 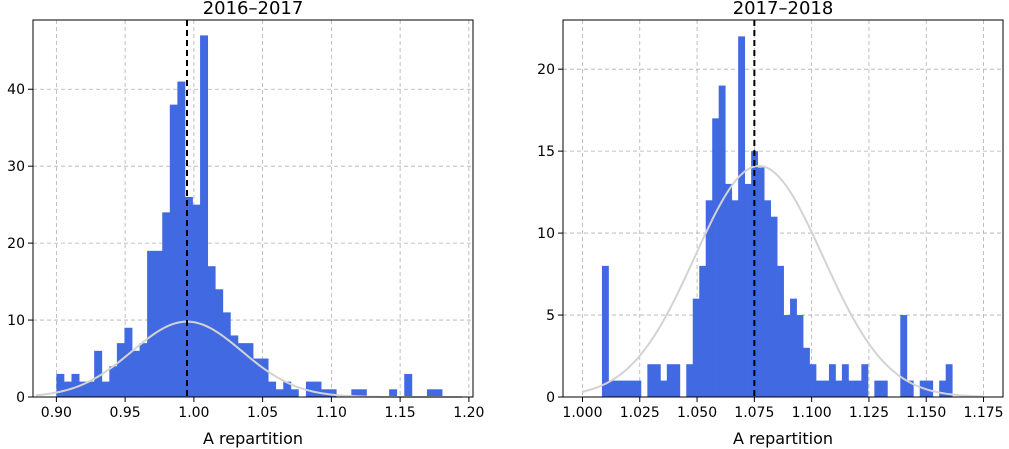 What do you see at coordinates (331, 413) in the screenshot?
I see `x-tick-label: 1.10` at bounding box center [331, 413].